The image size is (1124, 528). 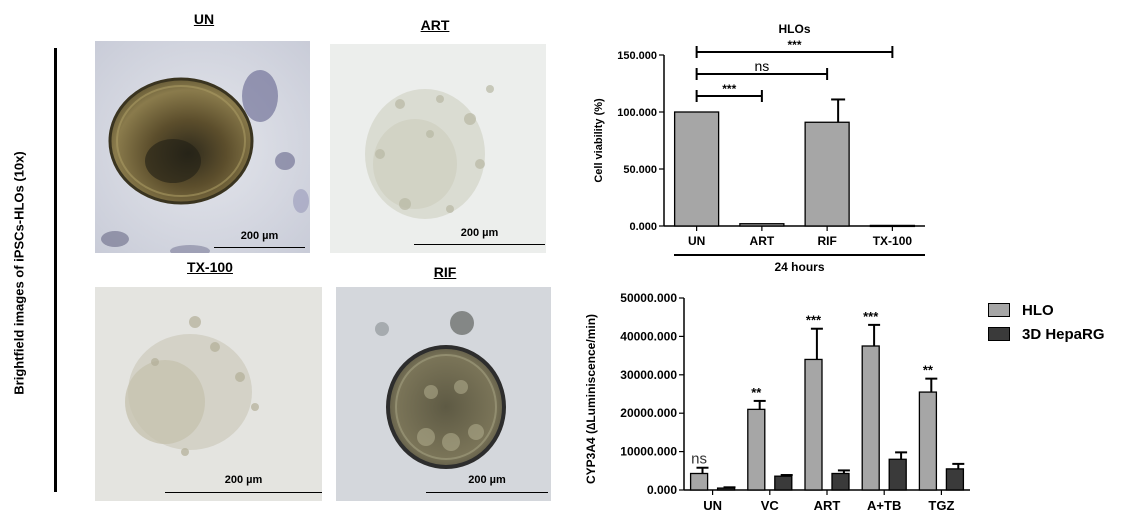 I want to click on y-tick-label: 150.000, so click(x=637, y=56).